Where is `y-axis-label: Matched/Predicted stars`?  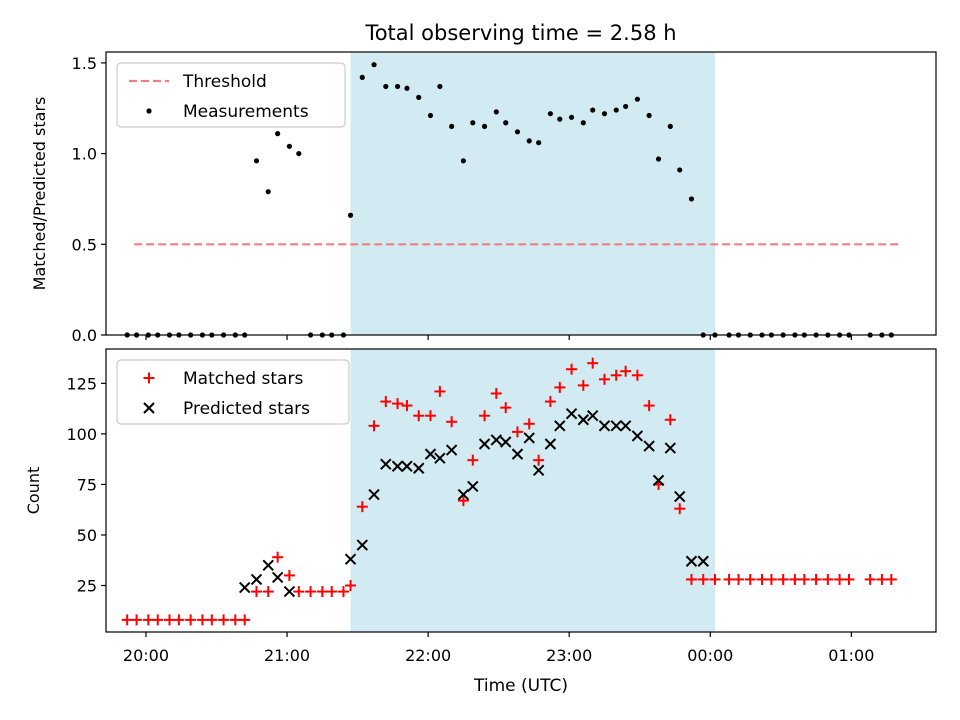 y-axis-label: Matched/Predicted stars is located at coordinates (39, 194).